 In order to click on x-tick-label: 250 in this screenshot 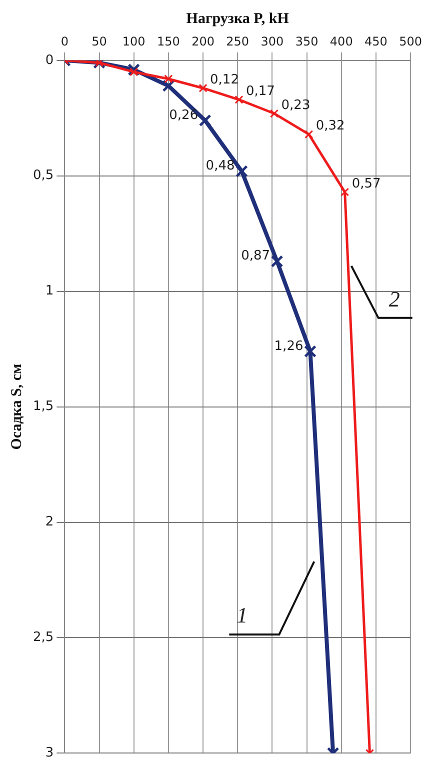, I will do `click(238, 41)`.